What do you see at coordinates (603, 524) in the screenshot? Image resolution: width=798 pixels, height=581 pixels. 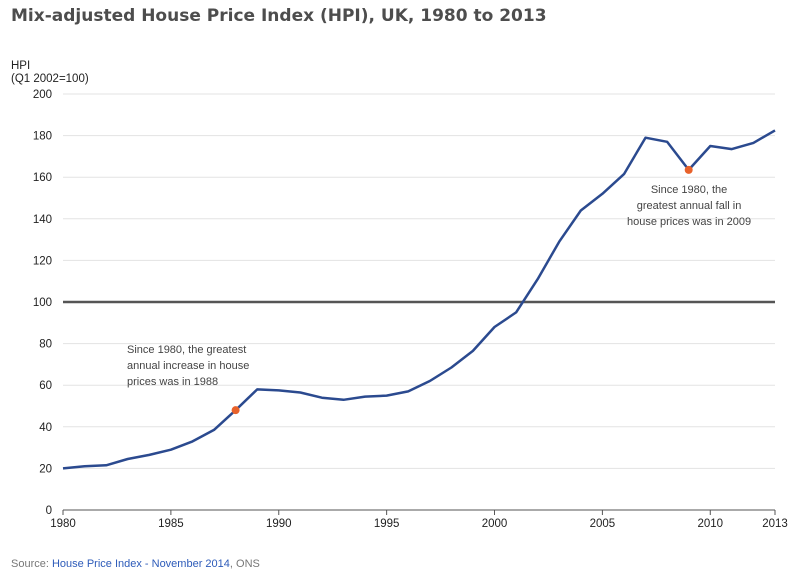 I see `x-tick-label-2005: 2005` at bounding box center [603, 524].